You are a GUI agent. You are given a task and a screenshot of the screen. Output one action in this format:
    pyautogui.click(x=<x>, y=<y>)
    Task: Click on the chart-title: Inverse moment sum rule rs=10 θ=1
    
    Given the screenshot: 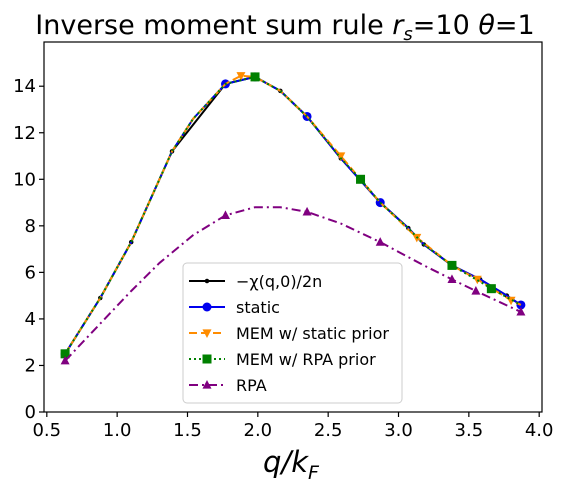 What is the action you would take?
    pyautogui.click(x=284, y=27)
    